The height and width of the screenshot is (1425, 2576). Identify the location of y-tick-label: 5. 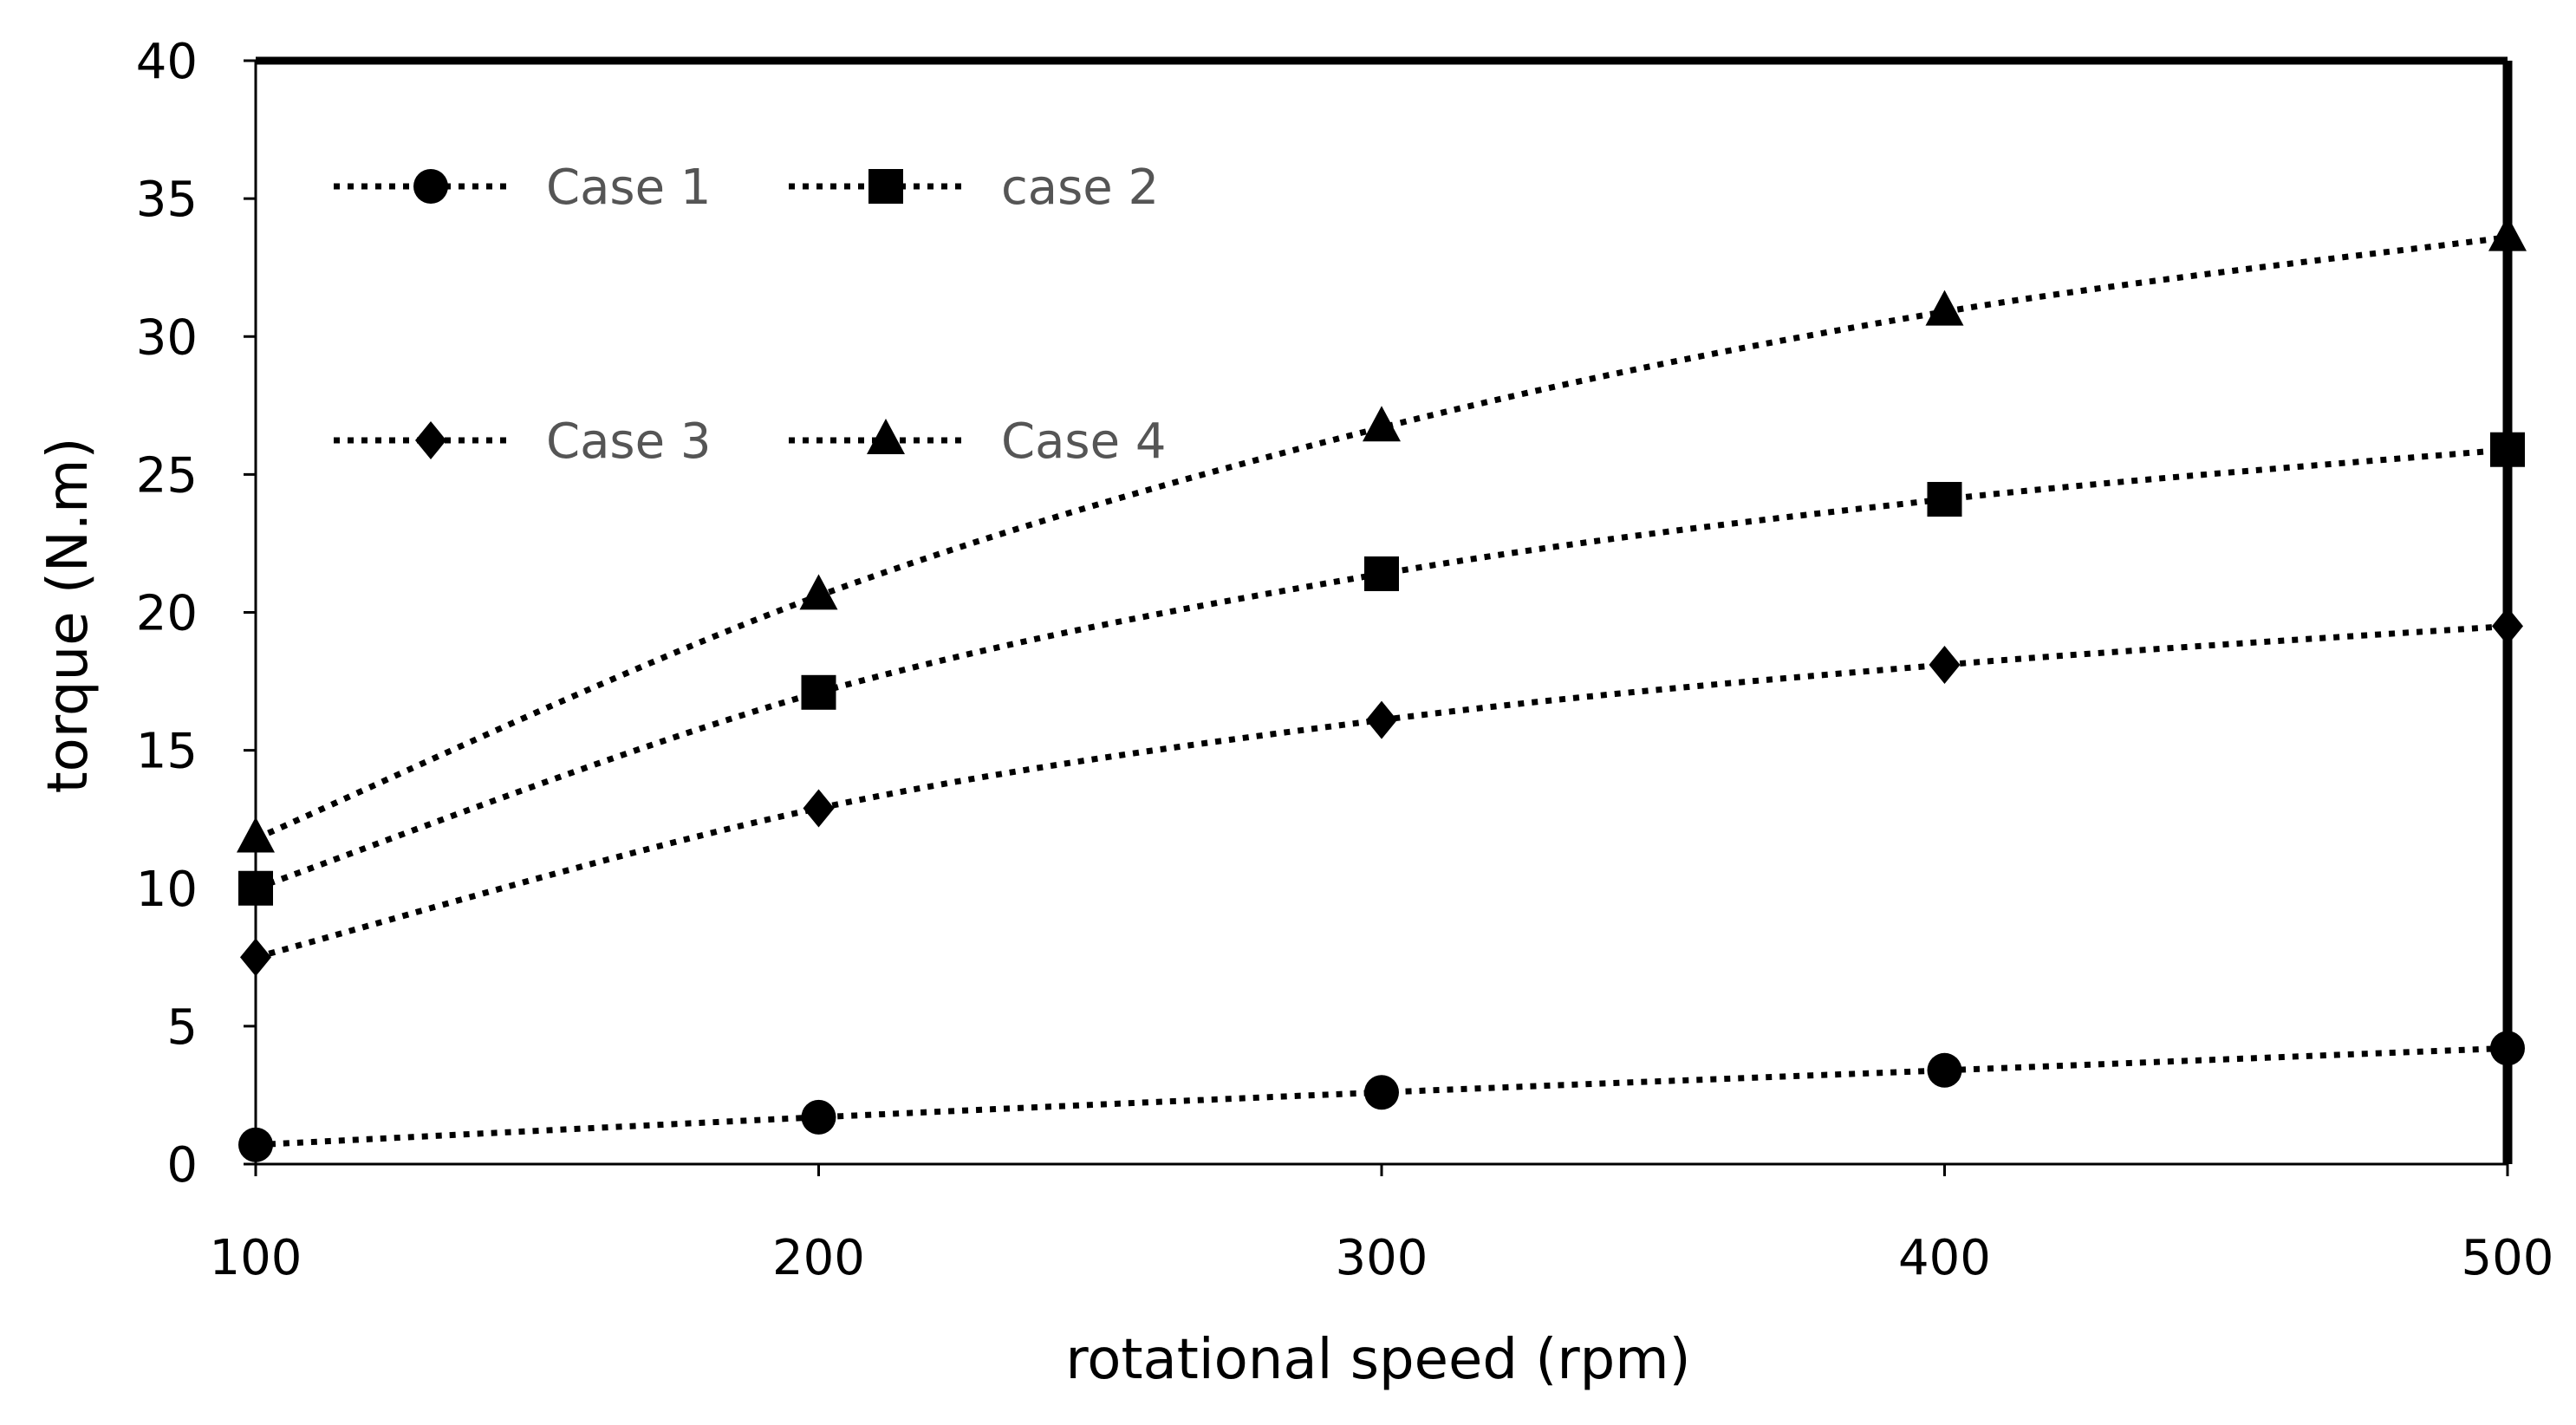
(182, 1027).